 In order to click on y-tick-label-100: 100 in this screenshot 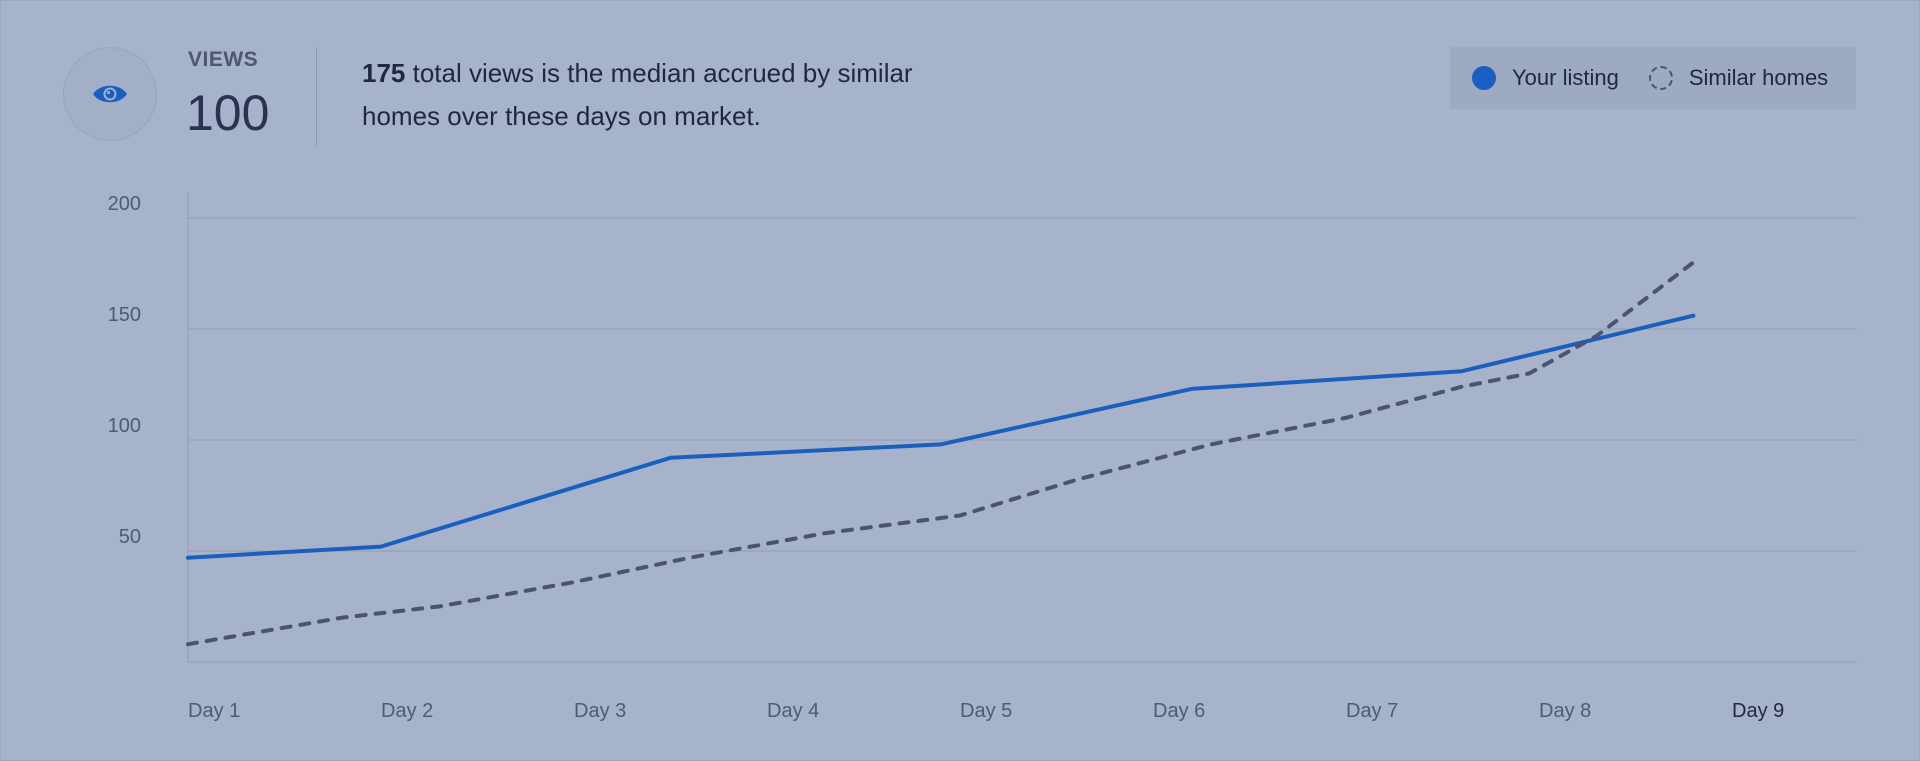, I will do `click(124, 426)`.